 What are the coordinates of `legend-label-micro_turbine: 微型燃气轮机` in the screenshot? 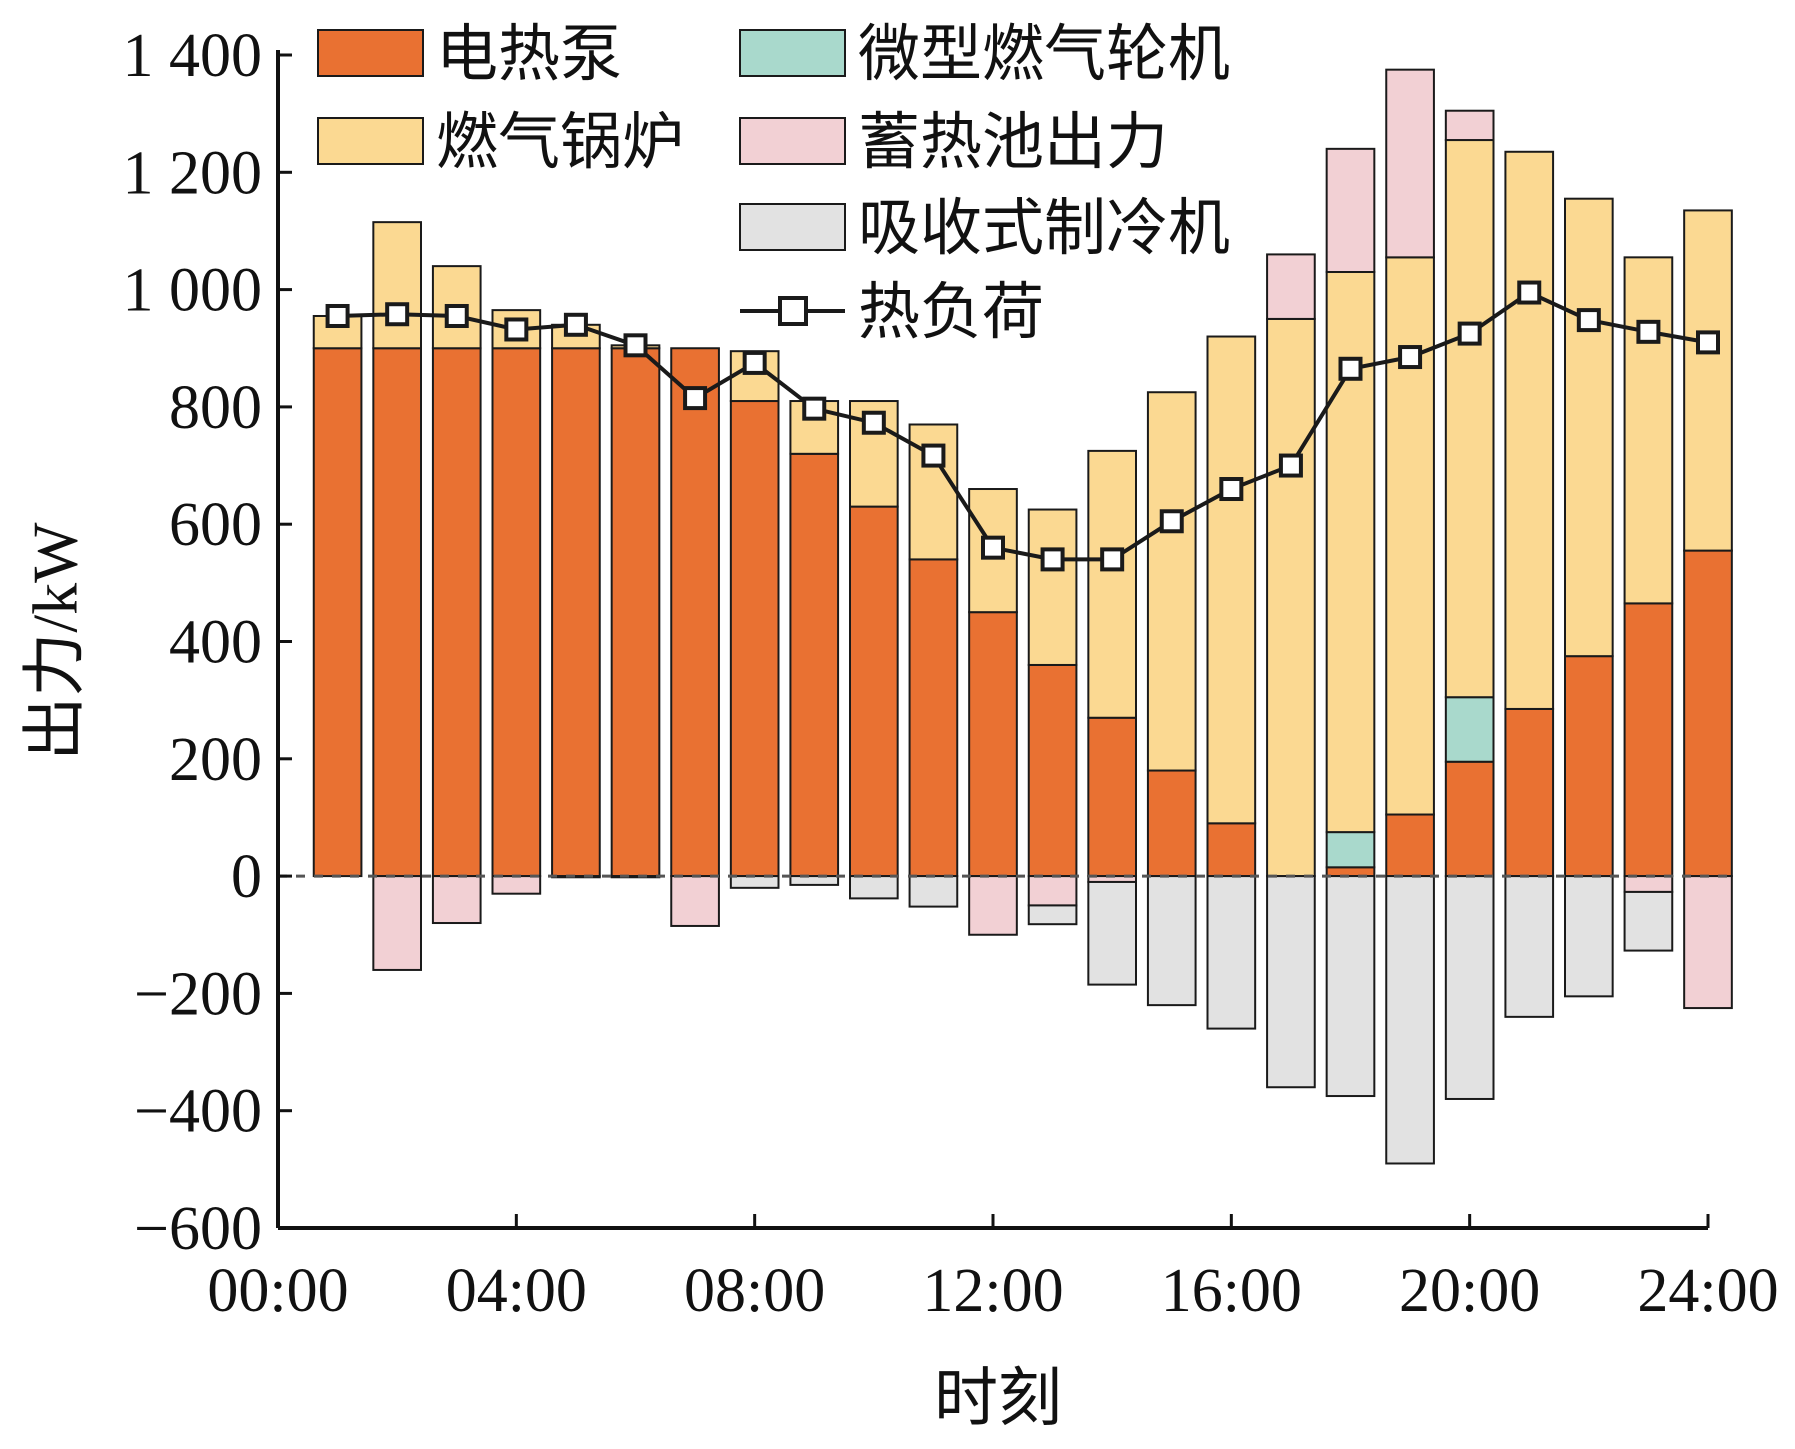 It's located at (1044, 55).